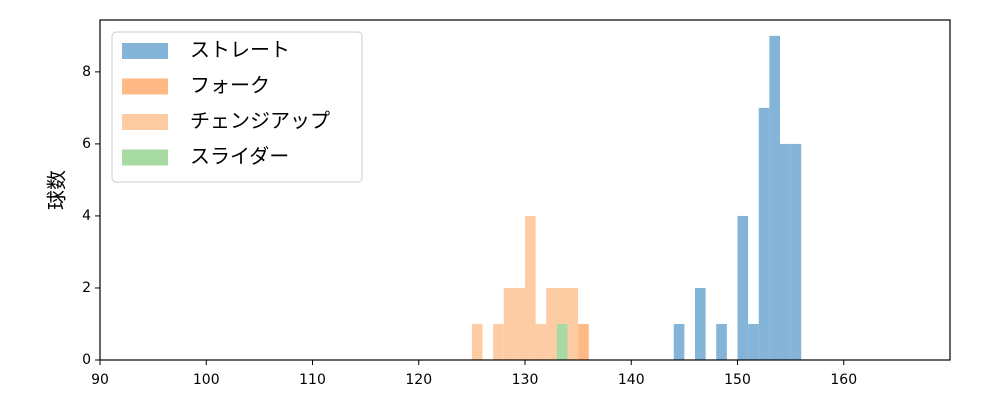 The height and width of the screenshot is (400, 1000). I want to click on y-tick-label: 2, so click(86, 288).